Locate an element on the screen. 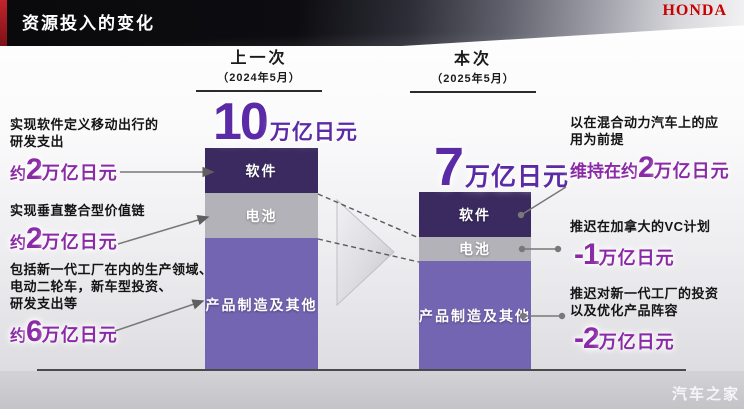 The width and height of the screenshot is (744, 409). note-text: 电动二轮车，新车型投资、 is located at coordinates (91, 286).